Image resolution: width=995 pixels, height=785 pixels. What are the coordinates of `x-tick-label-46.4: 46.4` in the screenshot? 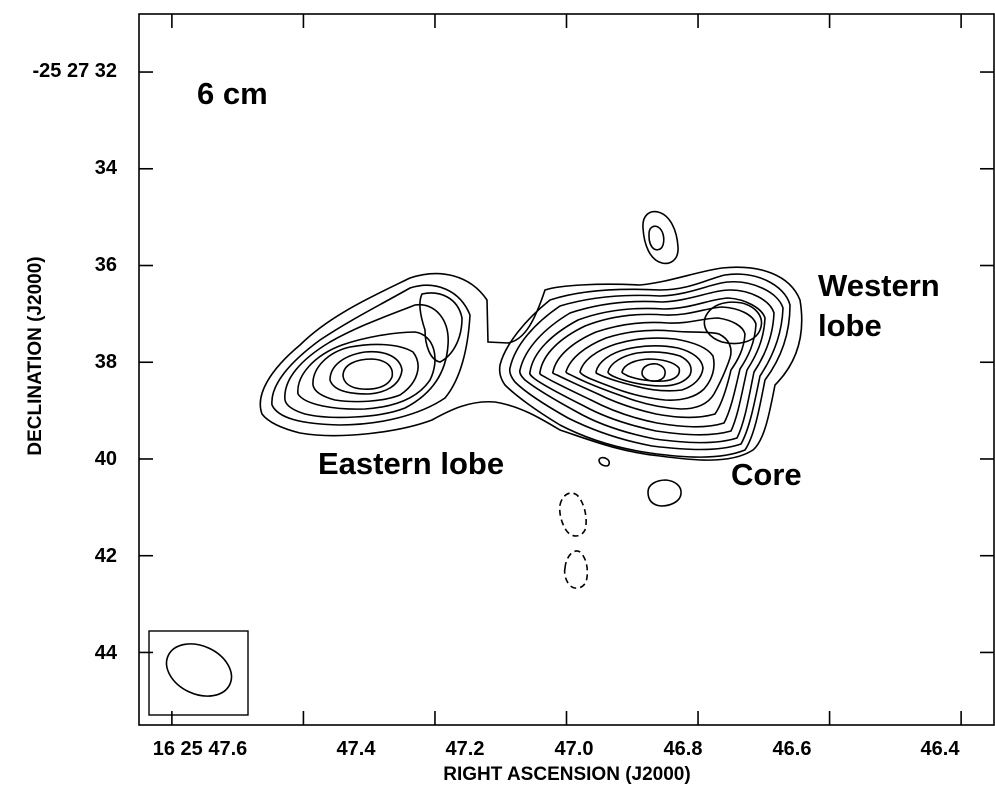 It's located at (941, 749).